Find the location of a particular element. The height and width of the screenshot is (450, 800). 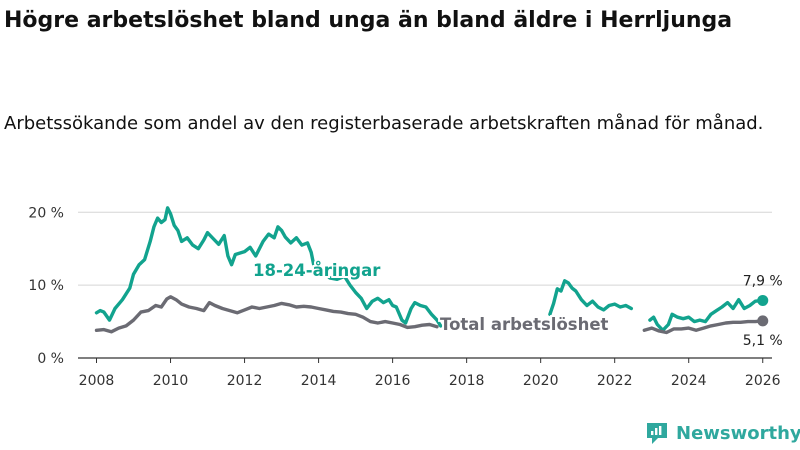

y-tick-label: 0 % is located at coordinates (50, 359).